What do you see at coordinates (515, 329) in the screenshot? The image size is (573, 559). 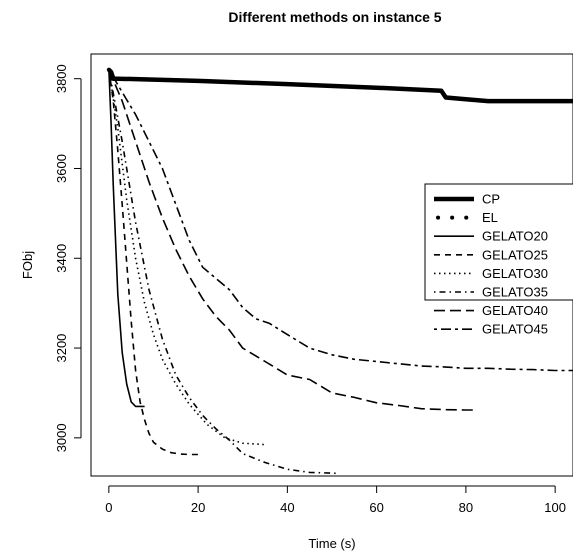 I see `legend-label-gelato45: GELATO45` at bounding box center [515, 329].